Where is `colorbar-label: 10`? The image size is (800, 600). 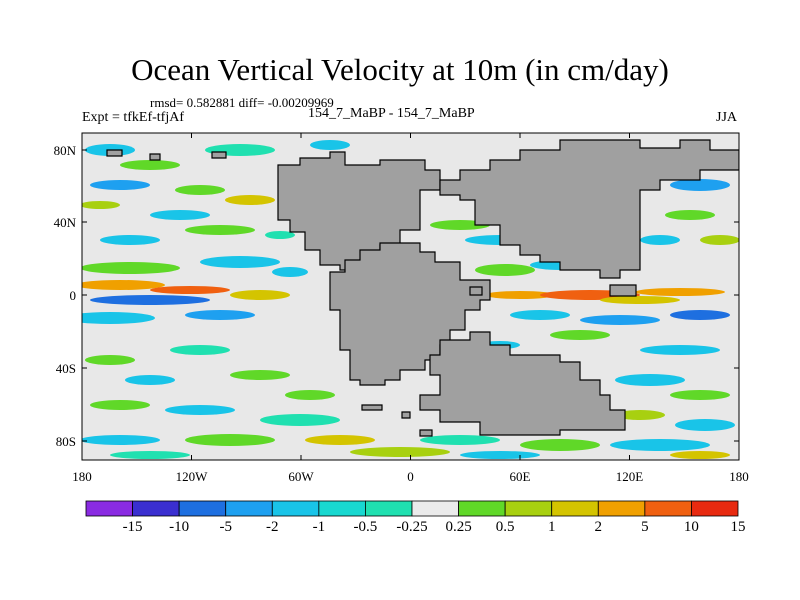 colorbar-label: 10 is located at coordinates (691, 527).